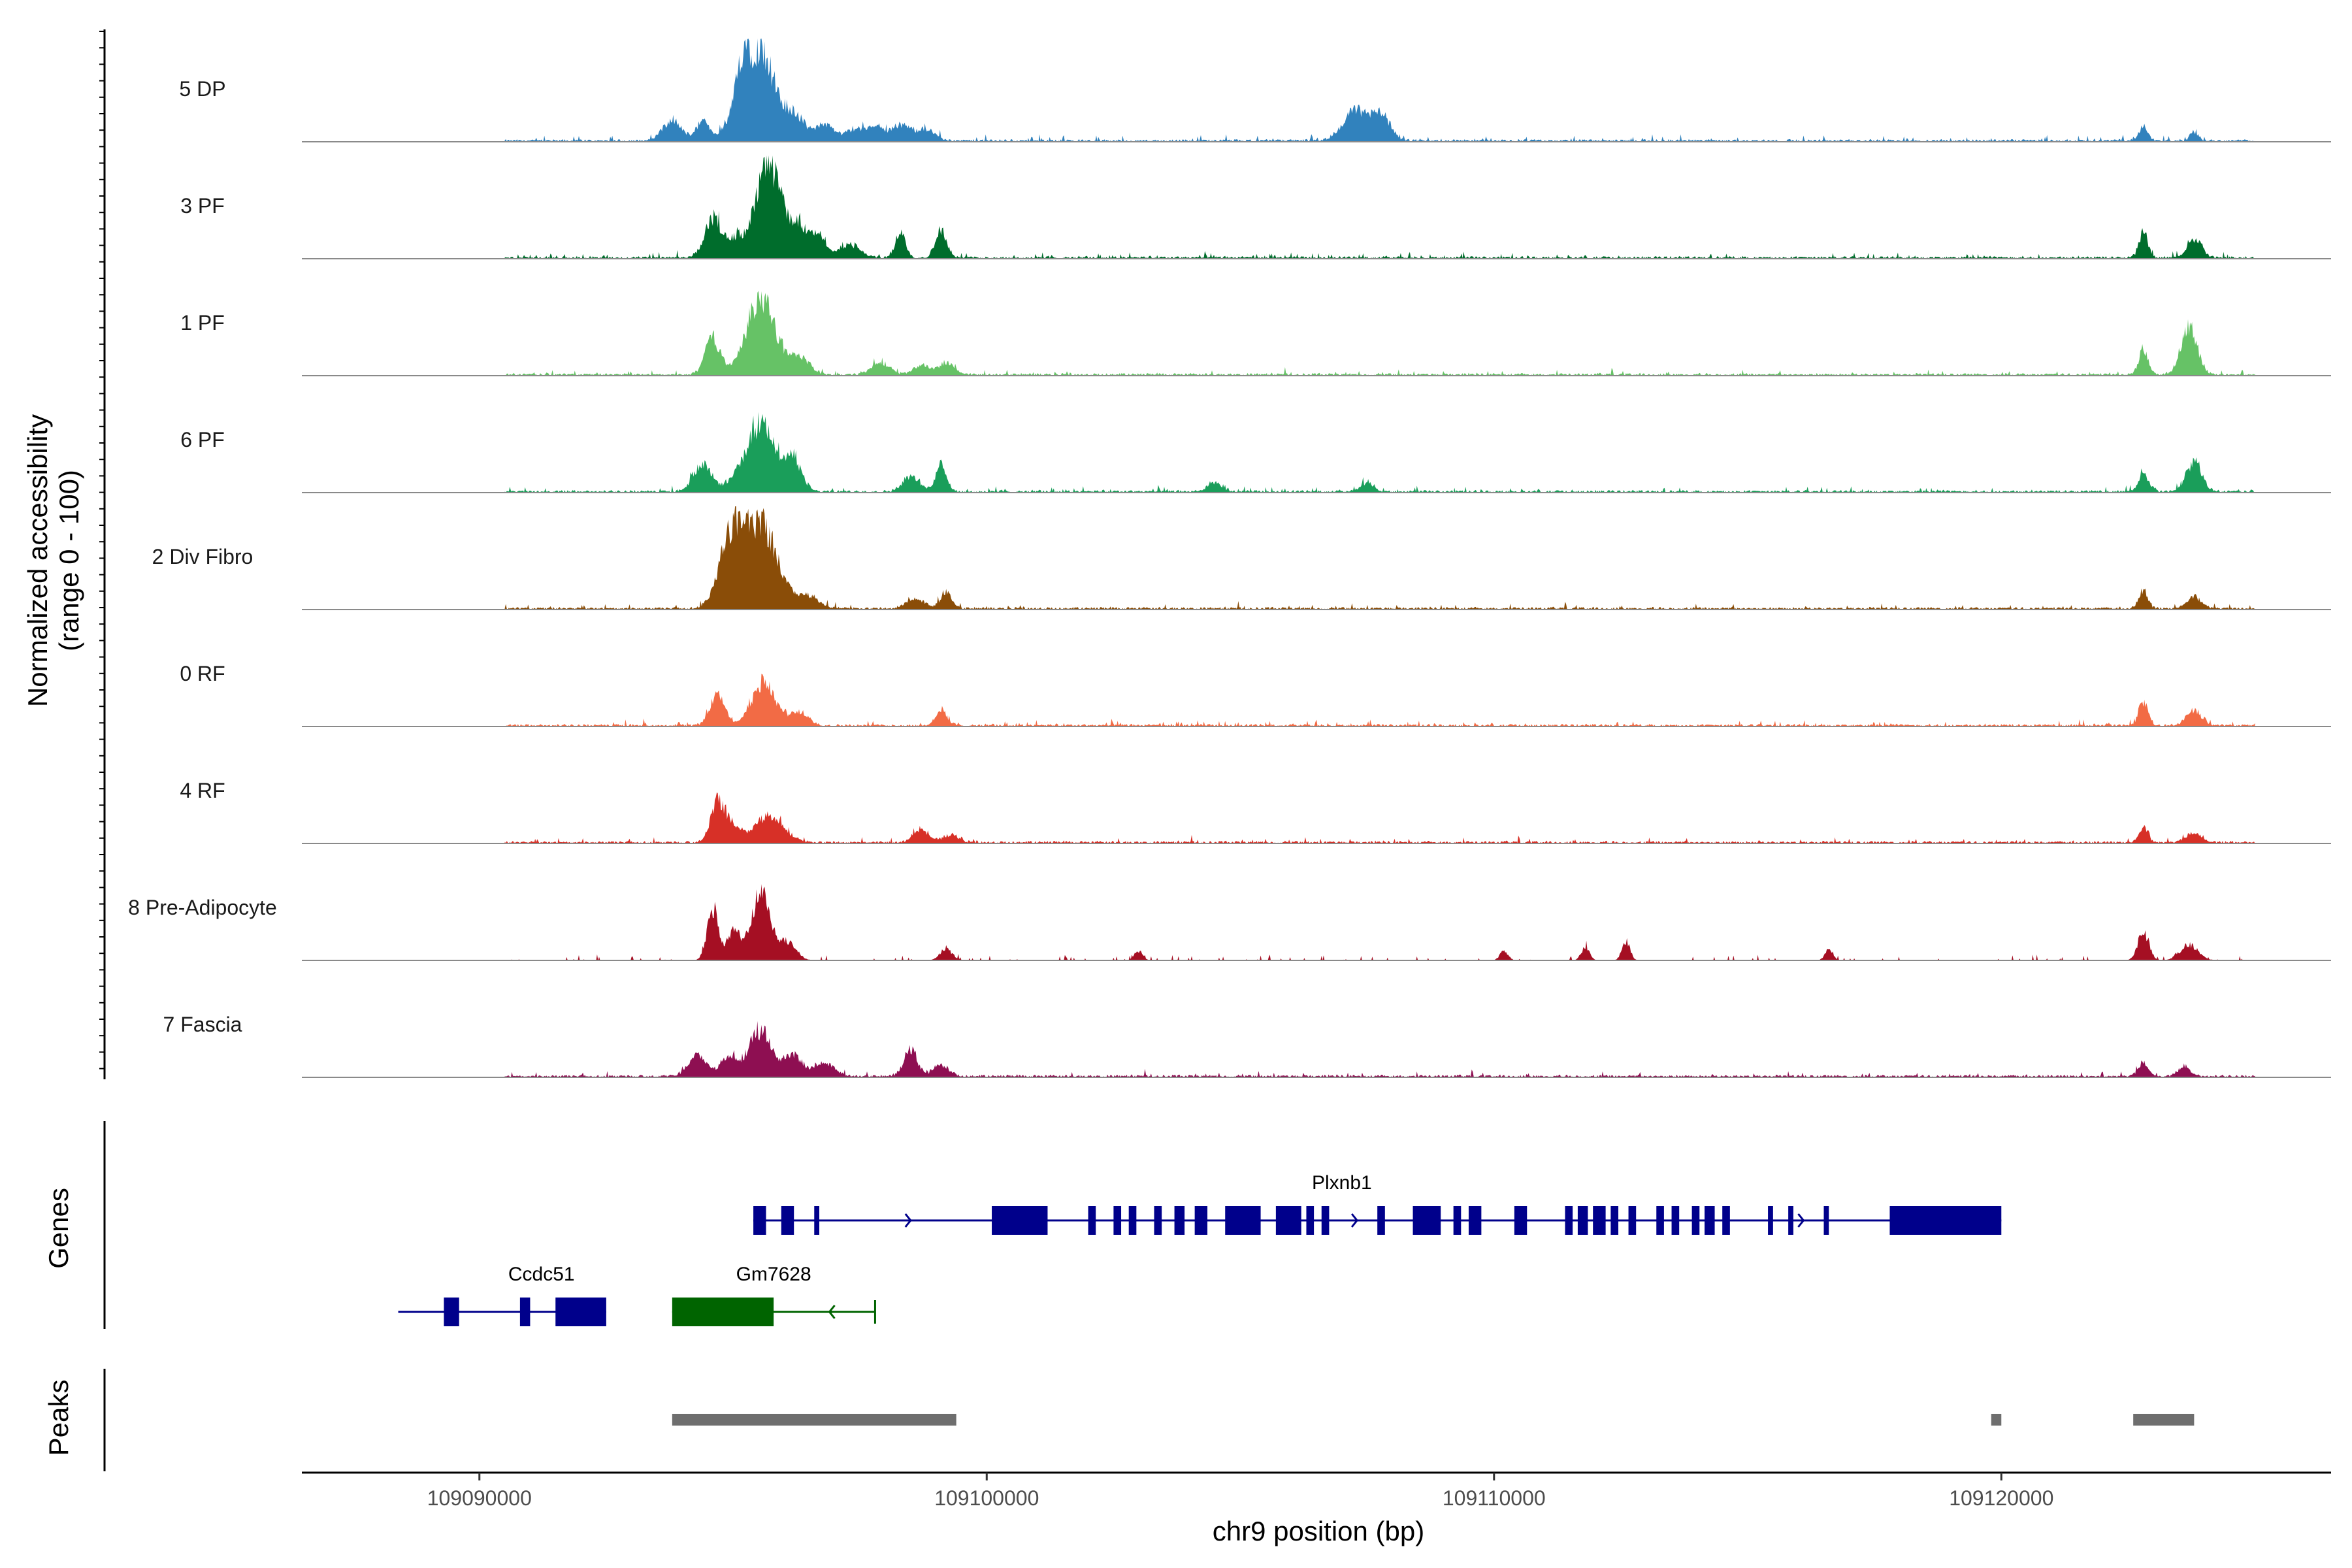 The image size is (2352, 1568). I want to click on peaks-panel-label: Peaks, so click(58, 1418).